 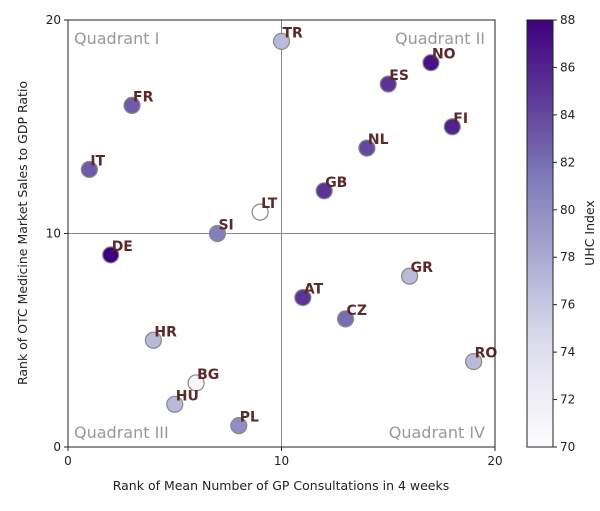 What do you see at coordinates (153, 340) in the screenshot?
I see `data-point-hr` at bounding box center [153, 340].